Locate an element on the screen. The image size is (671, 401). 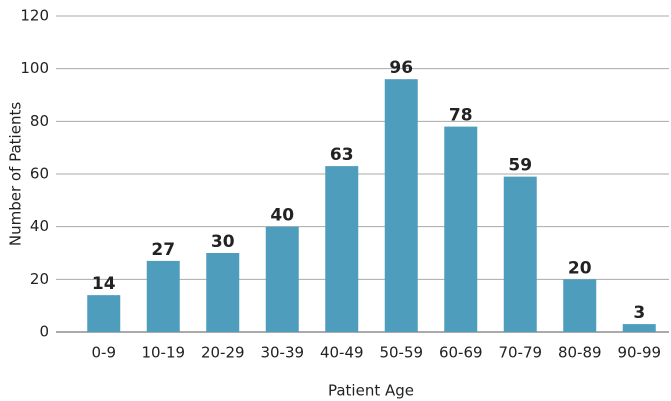
x-axis-label: Patient Age is located at coordinates (371, 391).